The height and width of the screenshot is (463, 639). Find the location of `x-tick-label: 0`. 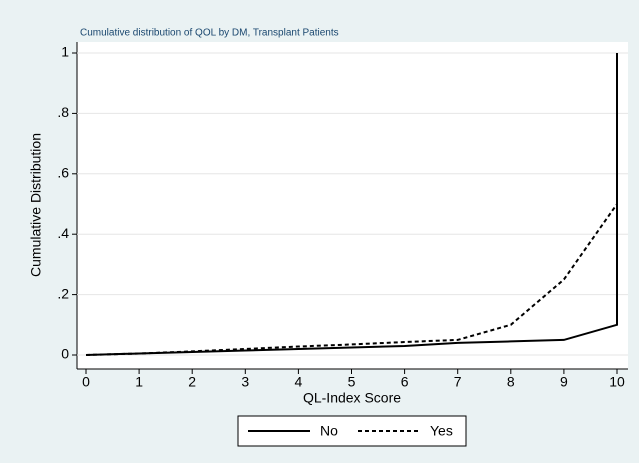

x-tick-label: 0 is located at coordinates (86, 382).